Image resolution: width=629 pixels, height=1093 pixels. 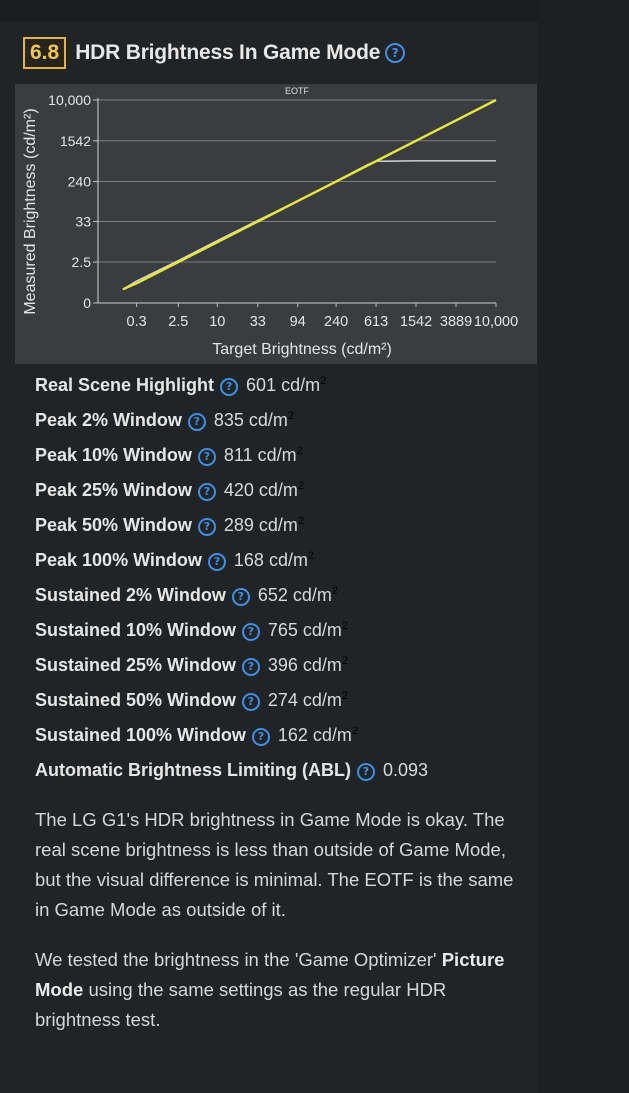 I want to click on stat-row: Peak 2% Window? 835 cd/m2, so click(x=231, y=422).